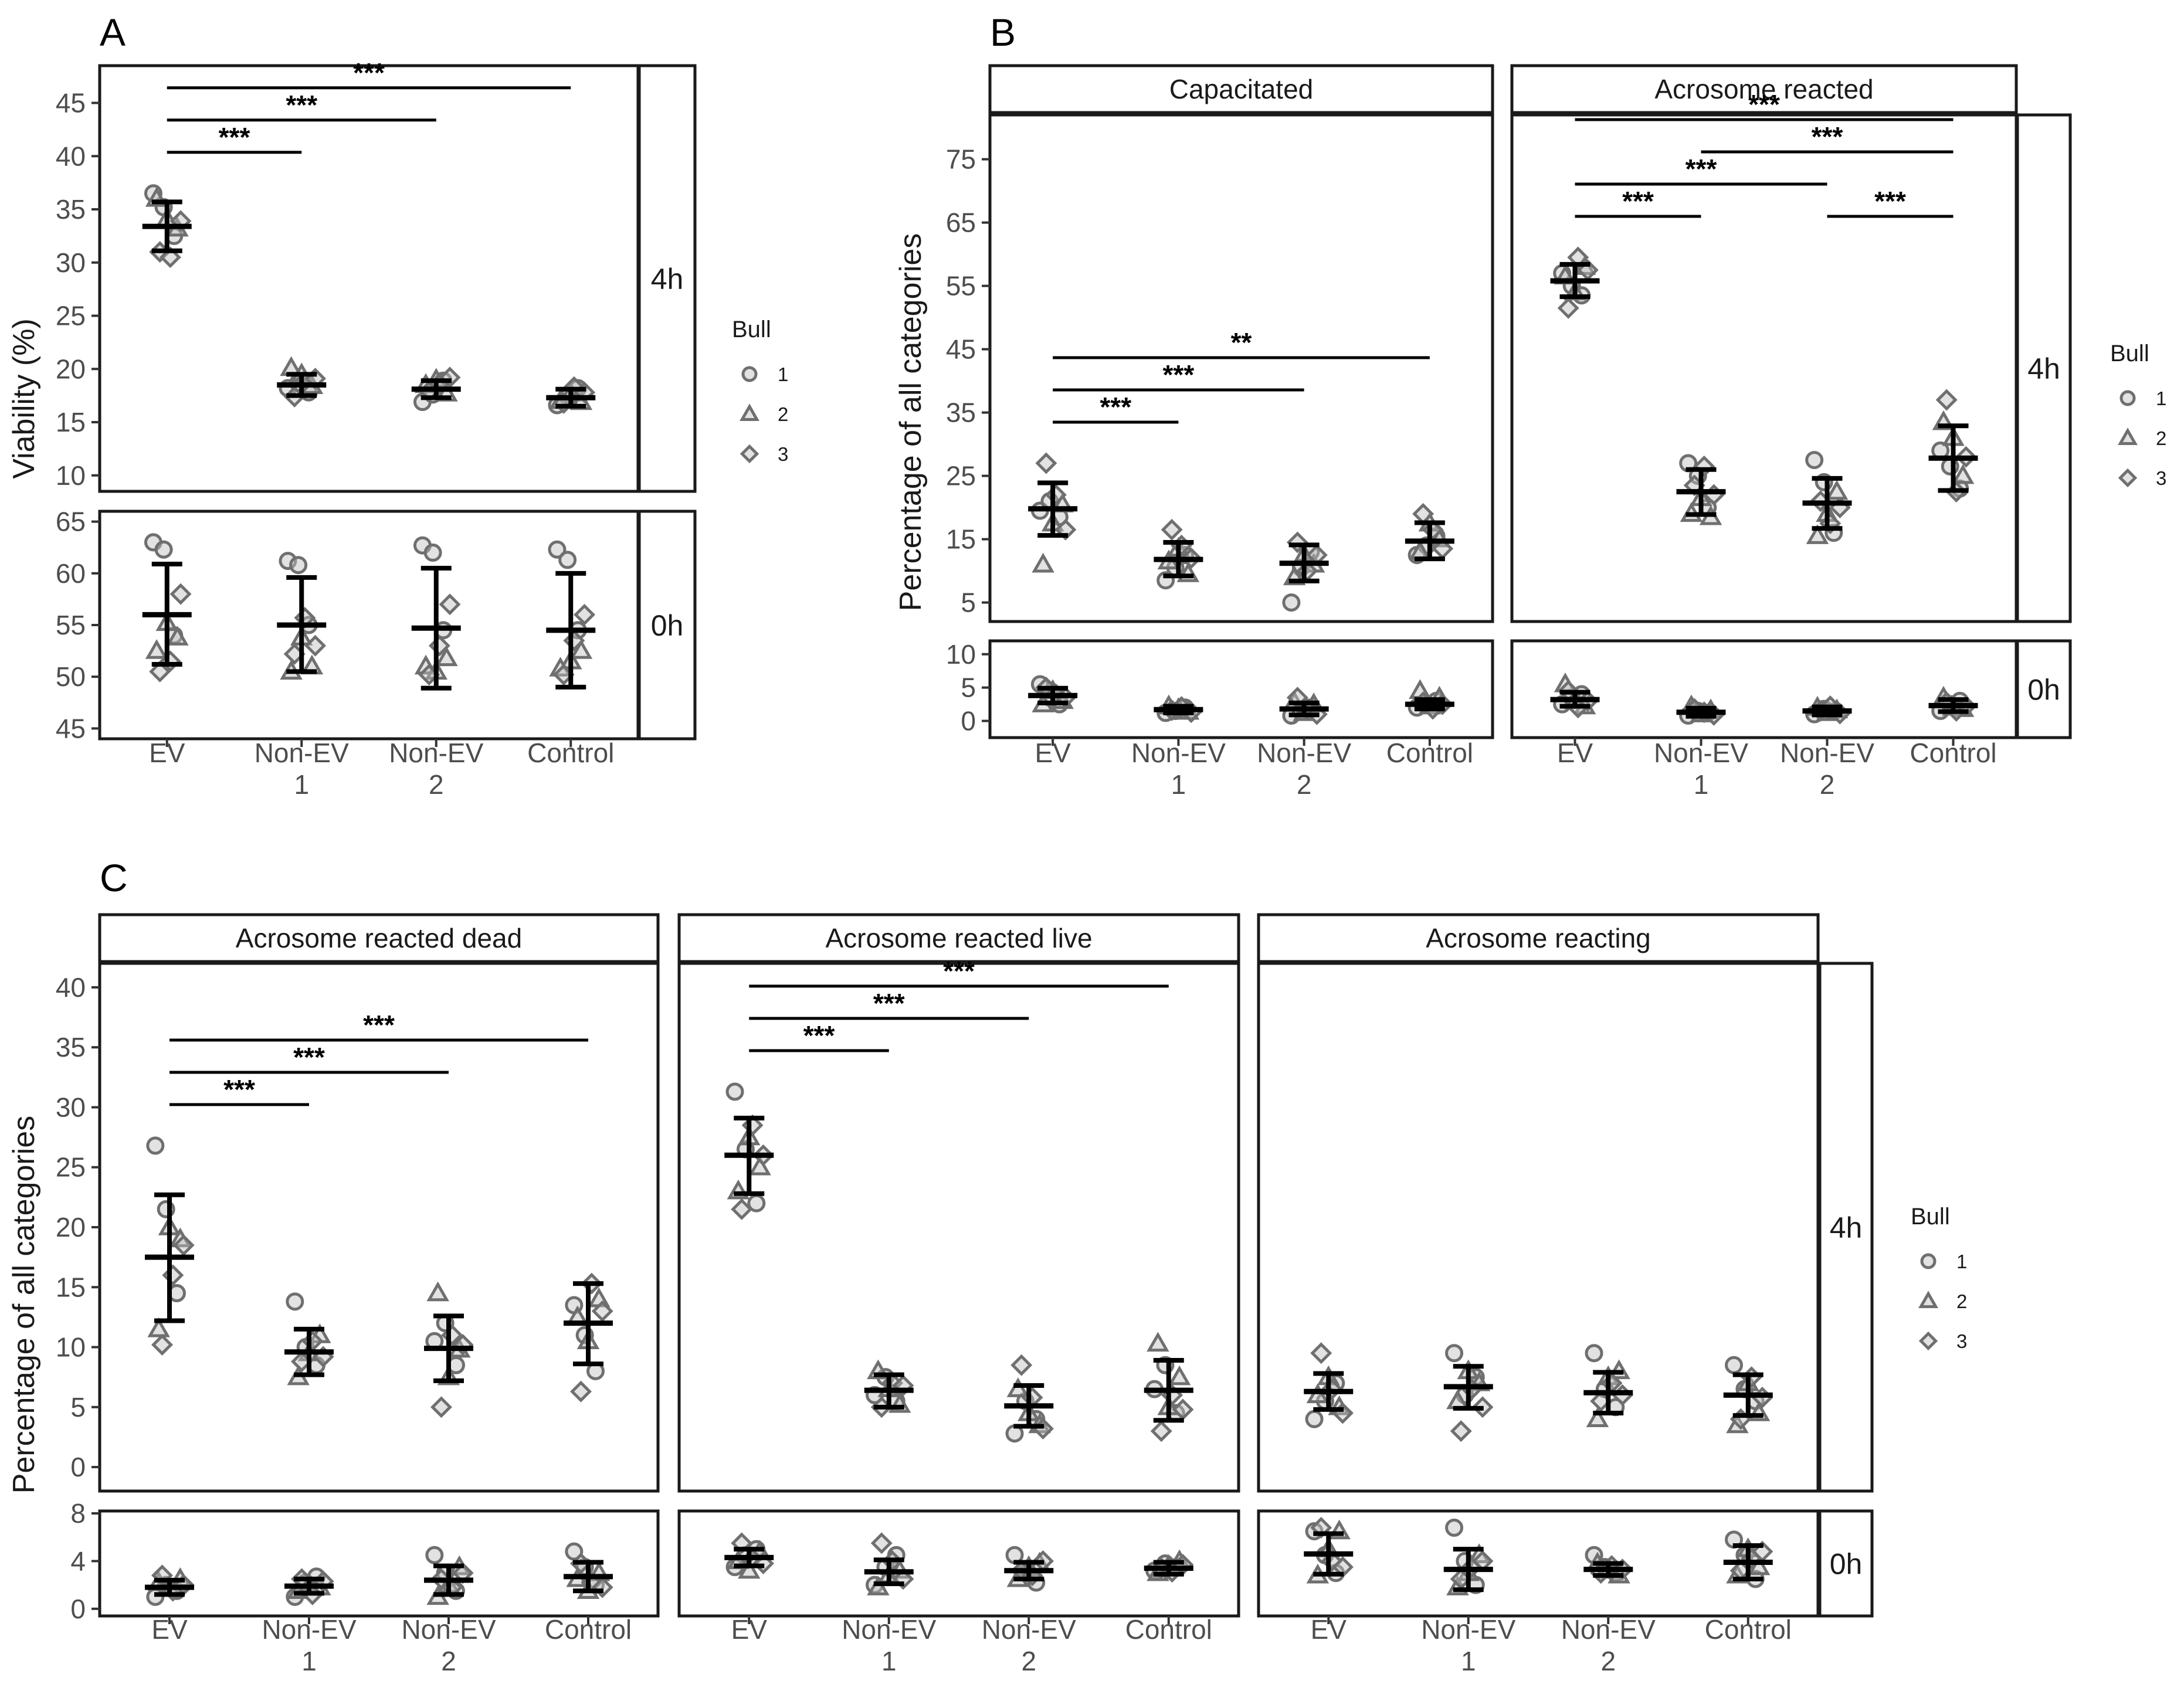  I want to click on facet-row-0h: 0h, so click(1791, 689).